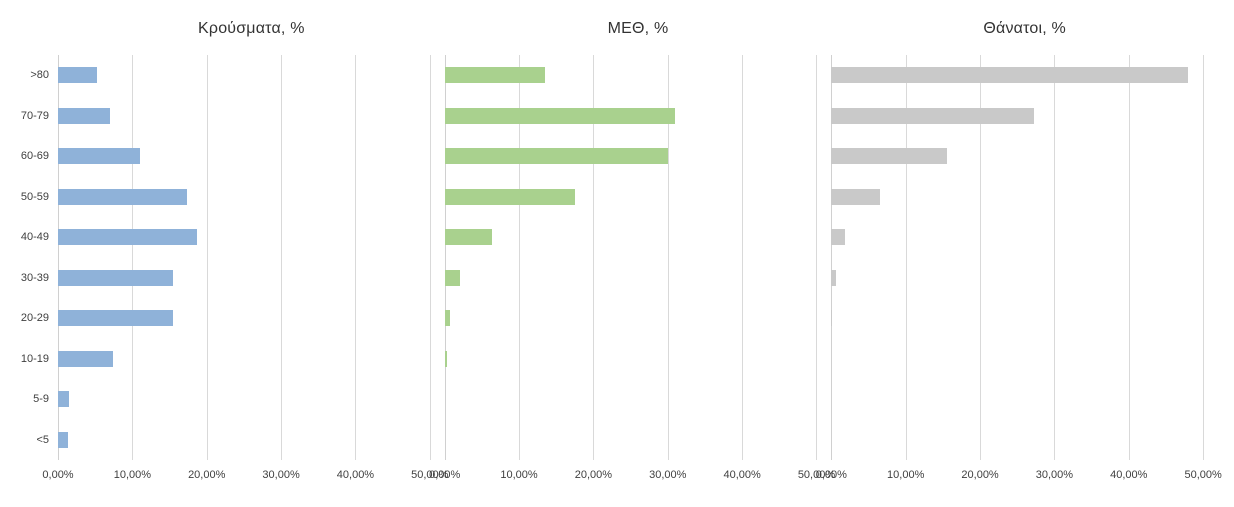 The height and width of the screenshot is (507, 1234). What do you see at coordinates (251, 28) in the screenshot?
I see `chart-title: Κρούσματα, %` at bounding box center [251, 28].